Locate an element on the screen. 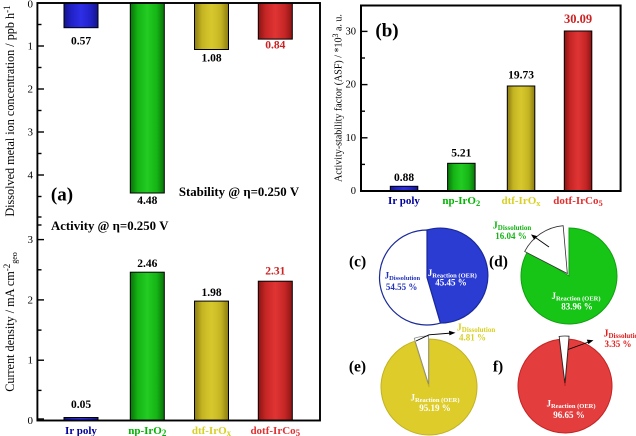 Image resolution: width=636 pixels, height=436 pixels. svg-text: 16.04 % is located at coordinates (511, 236).